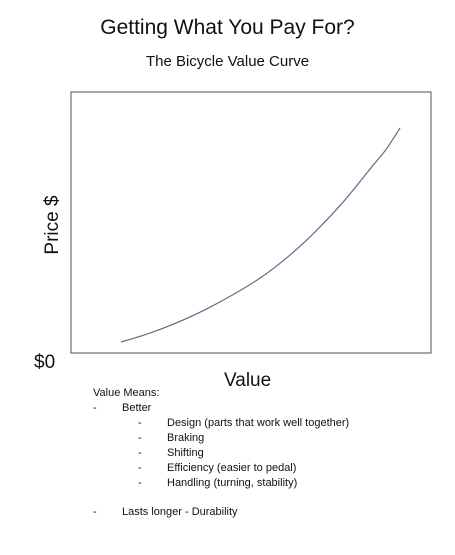 This screenshot has height=555, width=455. What do you see at coordinates (258, 423) in the screenshot?
I see `sub-item-label: Design (parts that work well together)` at bounding box center [258, 423].